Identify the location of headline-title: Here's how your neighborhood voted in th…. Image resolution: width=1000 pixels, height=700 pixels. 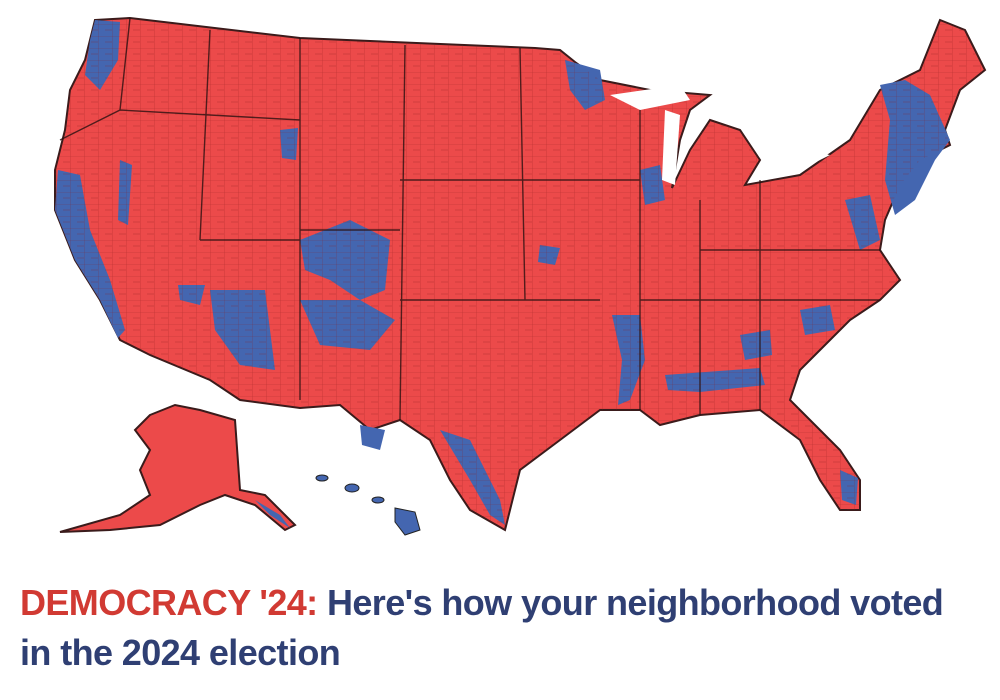
(482, 627).